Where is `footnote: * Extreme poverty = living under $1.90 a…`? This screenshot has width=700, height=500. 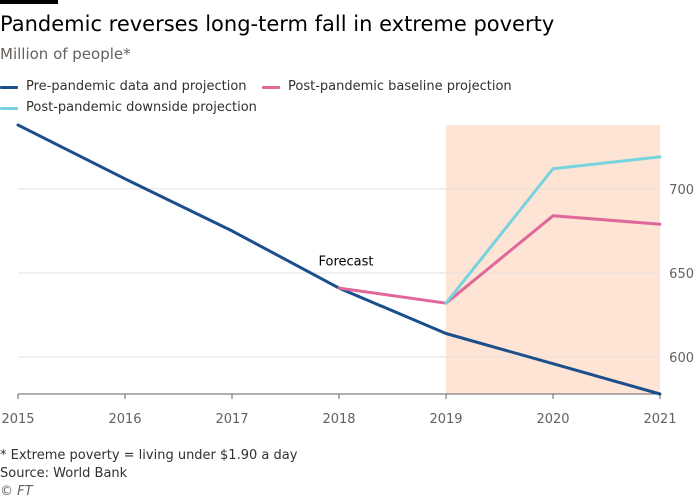
footnote: * Extreme poverty = living under $1.90 a… is located at coordinates (149, 455).